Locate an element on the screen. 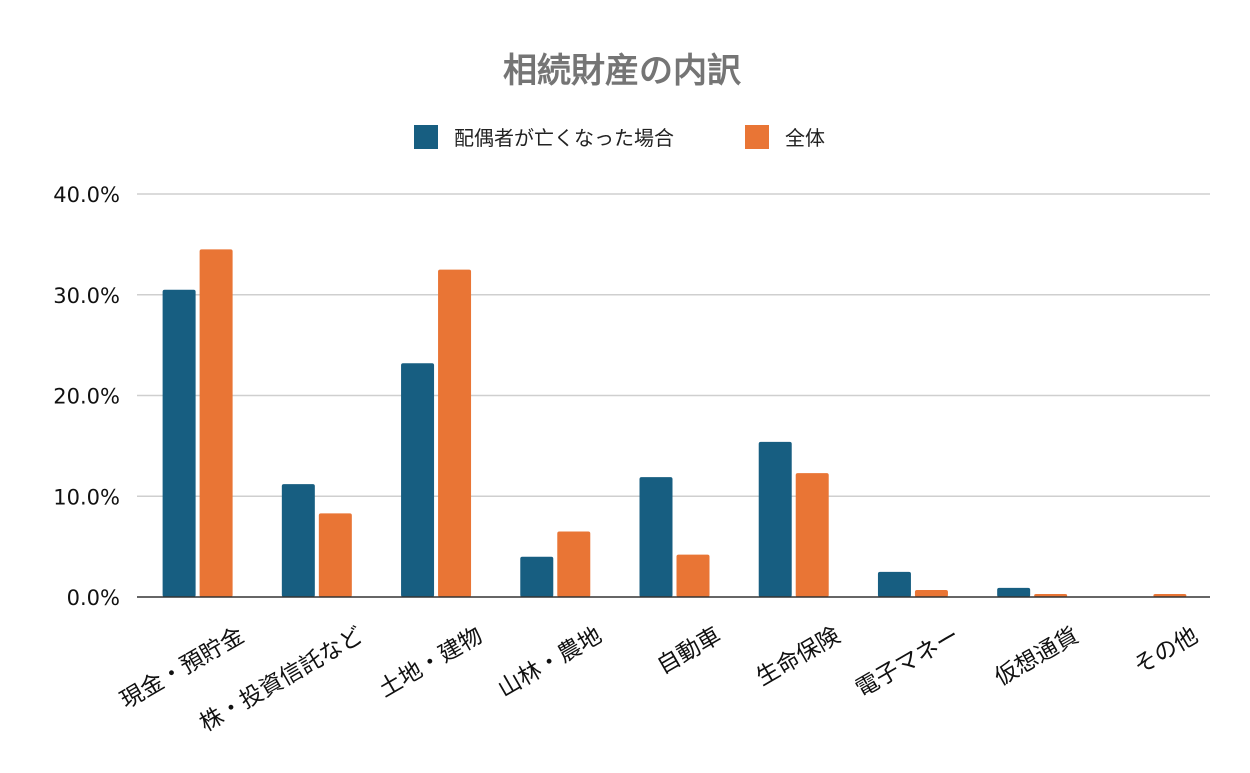 The width and height of the screenshot is (1250, 773). x-category-label: 土地・建物 is located at coordinates (430, 663).